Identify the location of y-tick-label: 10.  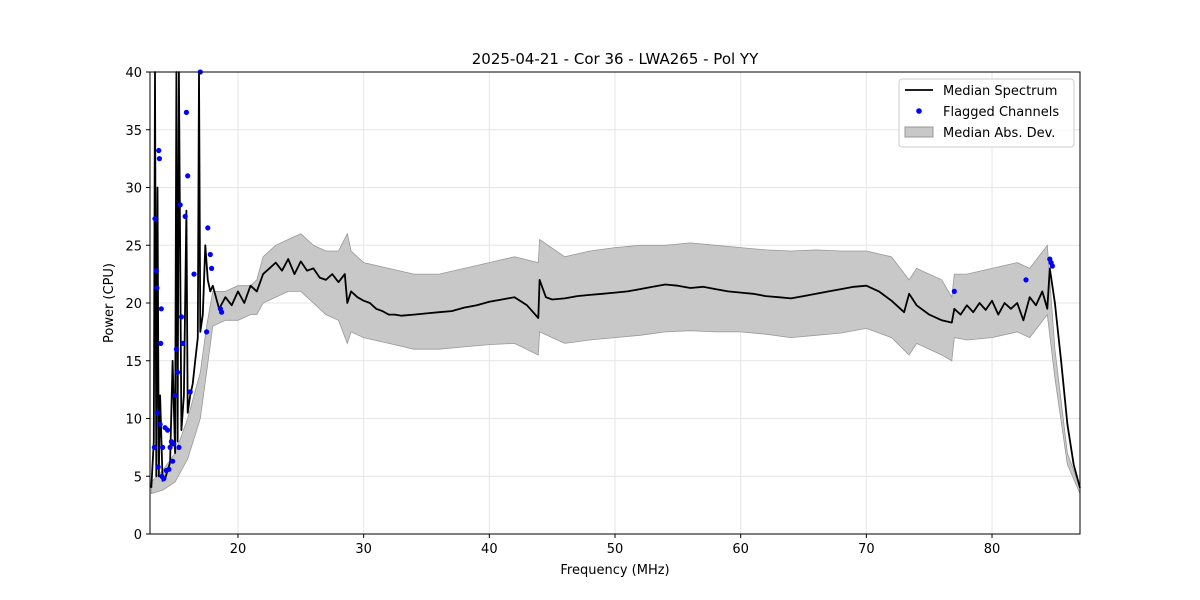
(133, 420).